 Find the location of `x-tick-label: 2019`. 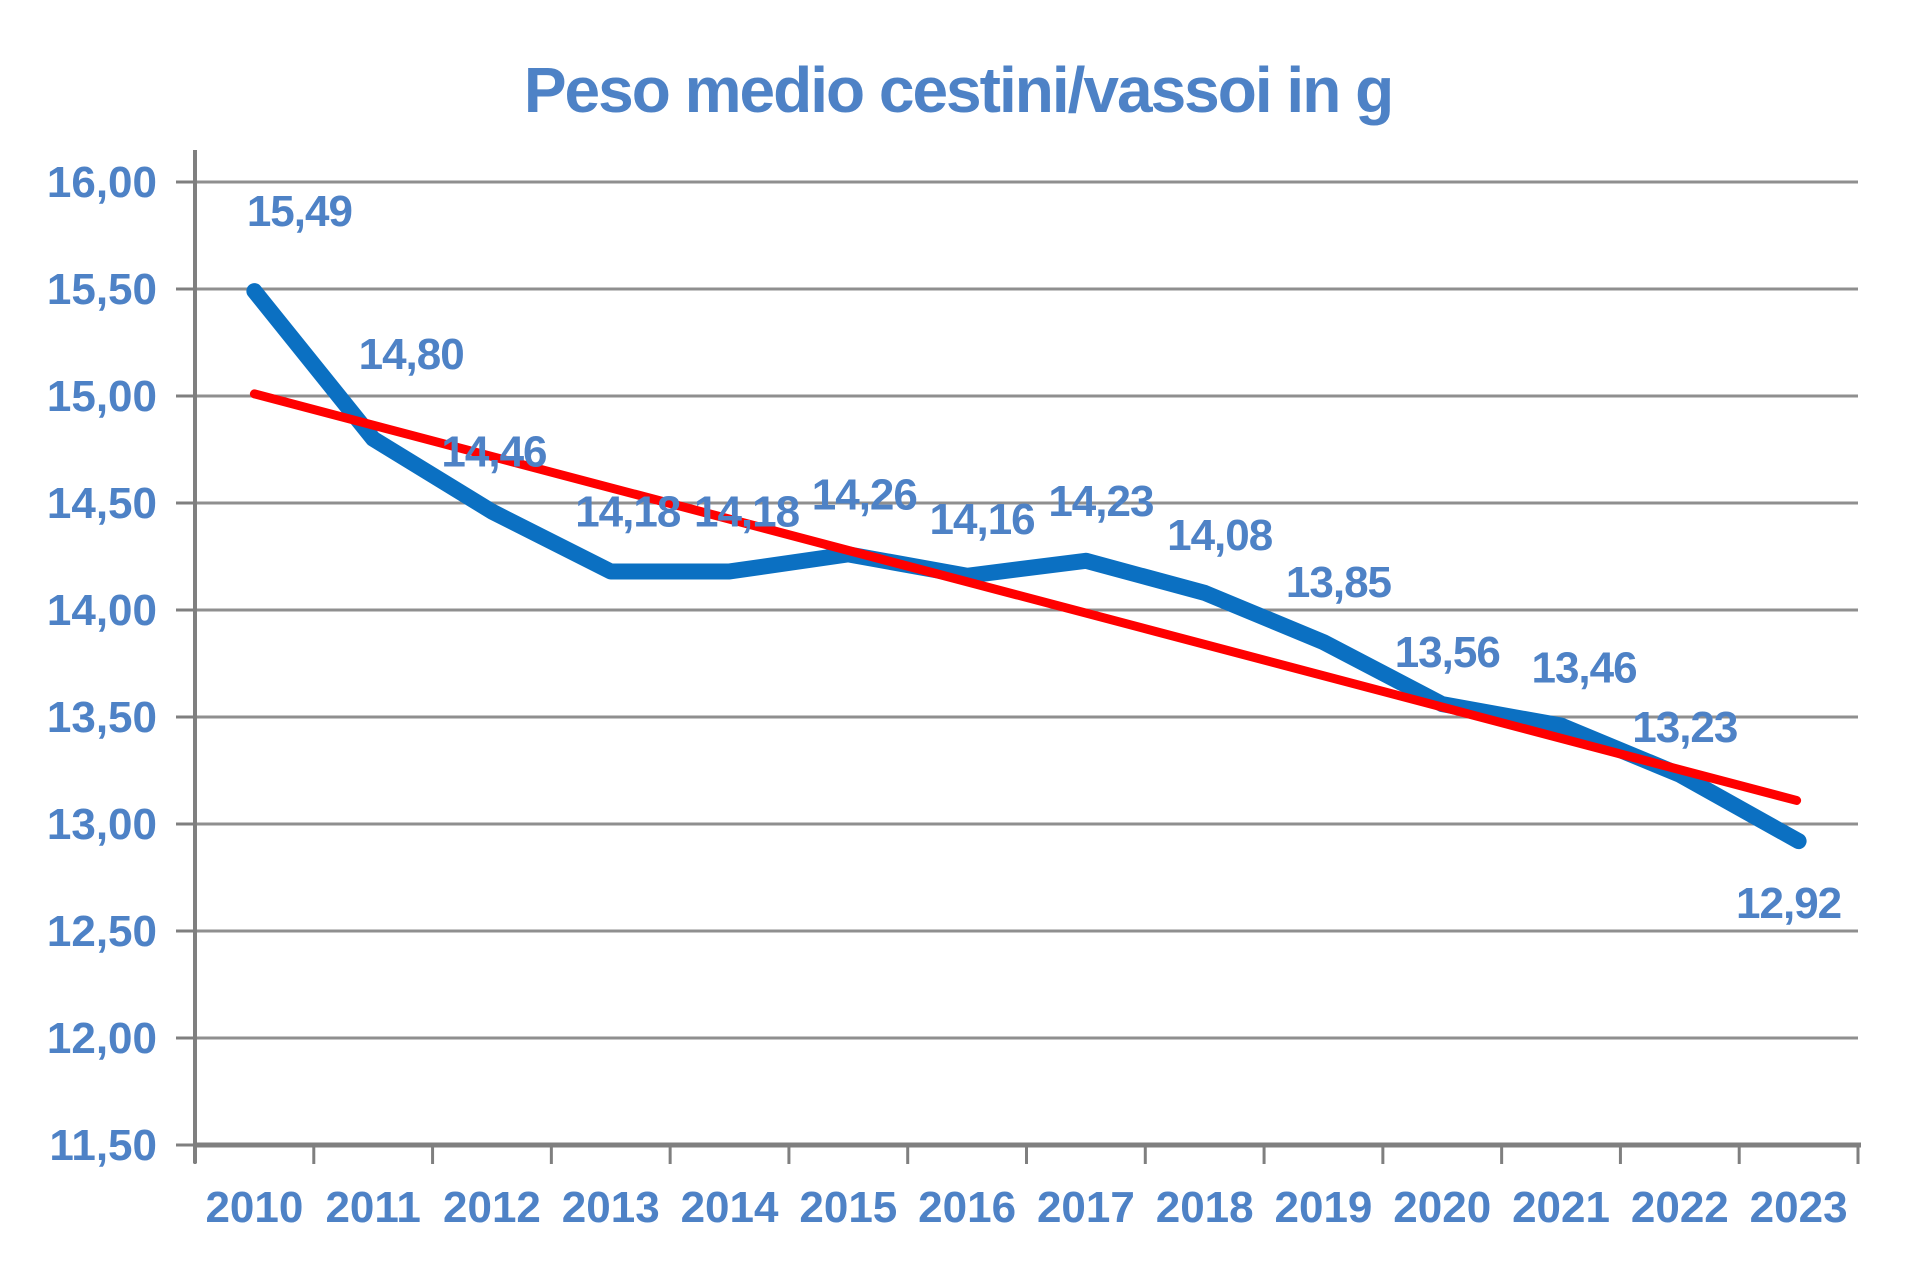

x-tick-label: 2019 is located at coordinates (1324, 1207).